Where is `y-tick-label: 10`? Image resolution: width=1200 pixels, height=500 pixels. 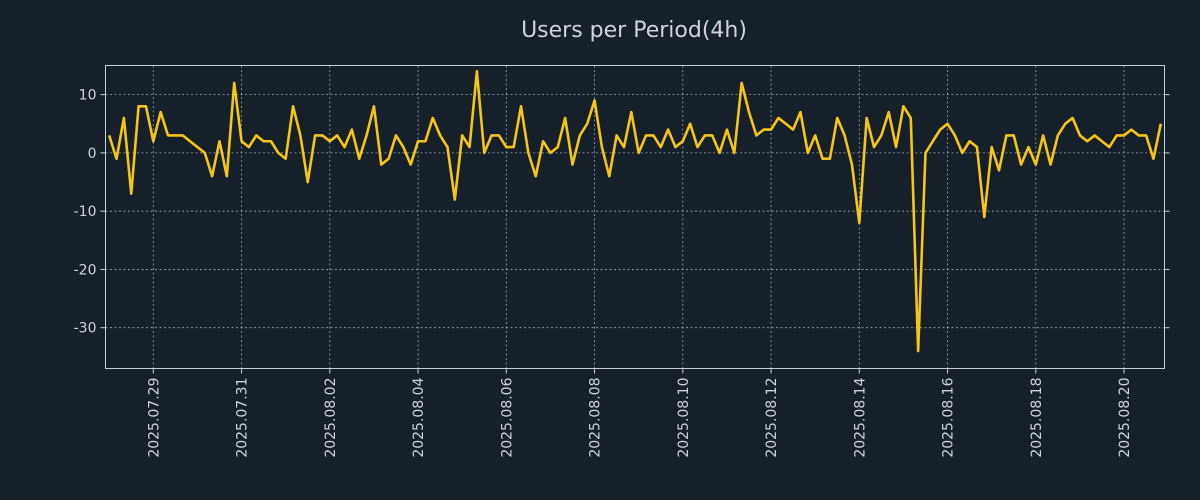 y-tick-label: 10 is located at coordinates (88, 96).